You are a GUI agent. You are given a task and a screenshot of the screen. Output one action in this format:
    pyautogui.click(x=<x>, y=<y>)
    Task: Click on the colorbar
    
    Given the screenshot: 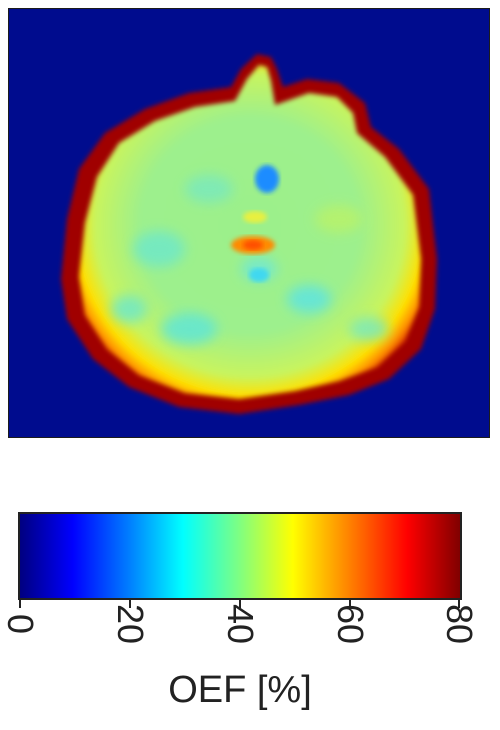 What is the action you would take?
    pyautogui.click(x=240, y=556)
    